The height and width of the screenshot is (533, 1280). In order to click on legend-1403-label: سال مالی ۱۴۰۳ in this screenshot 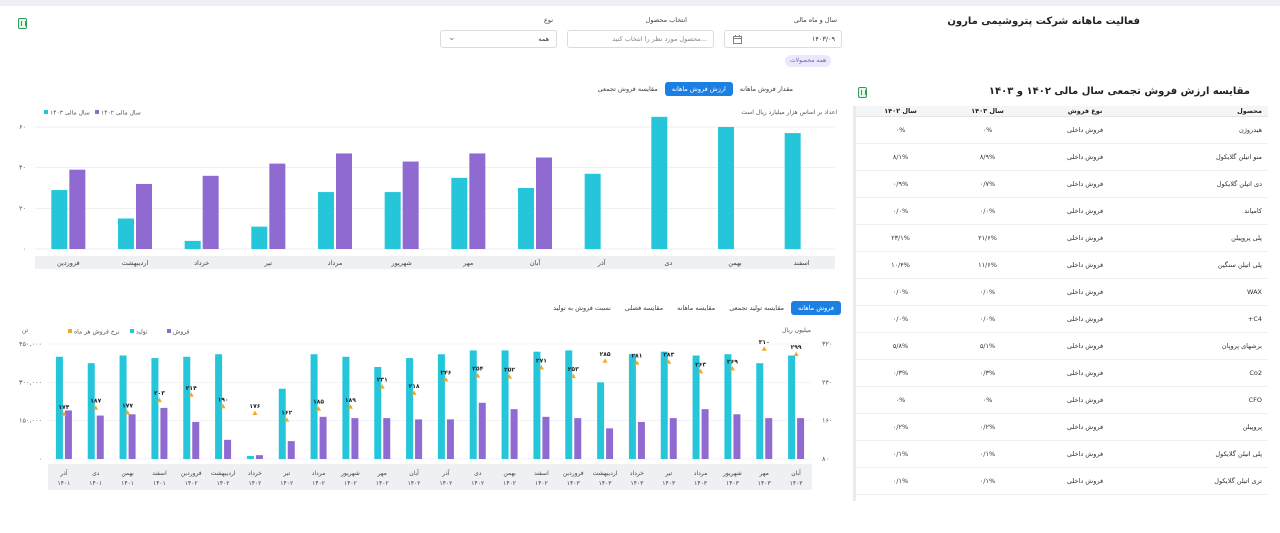, I will do `click(70, 113)`.